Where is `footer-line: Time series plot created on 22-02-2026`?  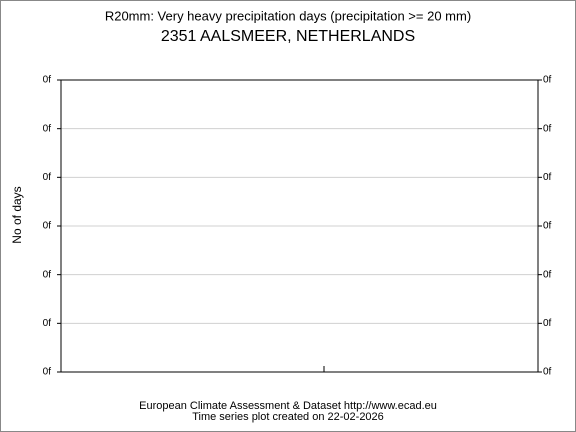
footer-line: Time series plot created on 22-02-2026 is located at coordinates (288, 417).